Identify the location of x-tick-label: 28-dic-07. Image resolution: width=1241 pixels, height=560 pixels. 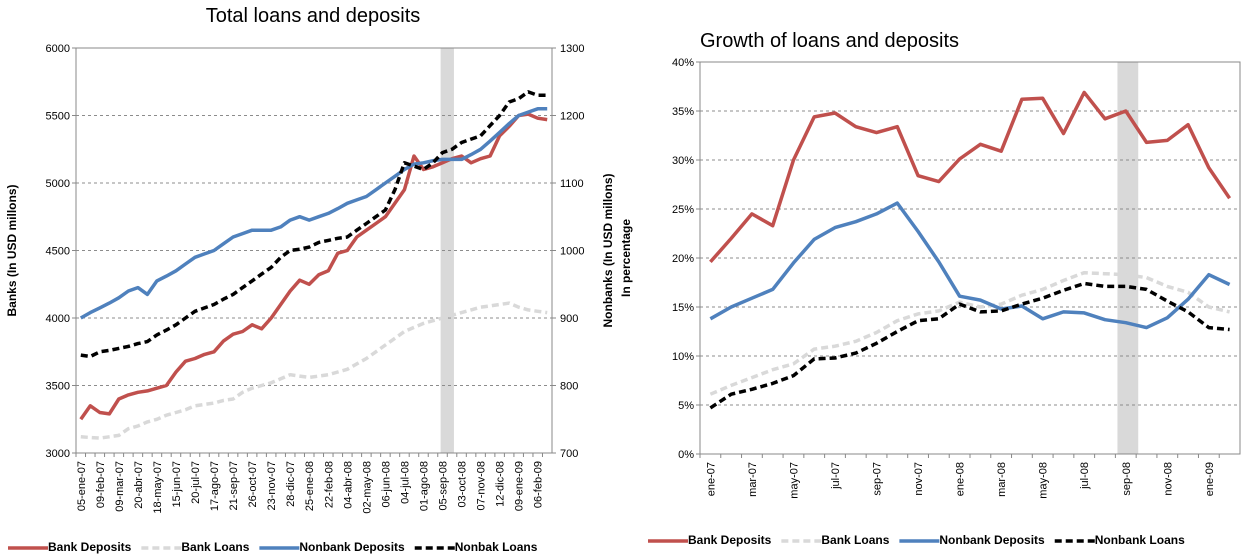
(291, 484).